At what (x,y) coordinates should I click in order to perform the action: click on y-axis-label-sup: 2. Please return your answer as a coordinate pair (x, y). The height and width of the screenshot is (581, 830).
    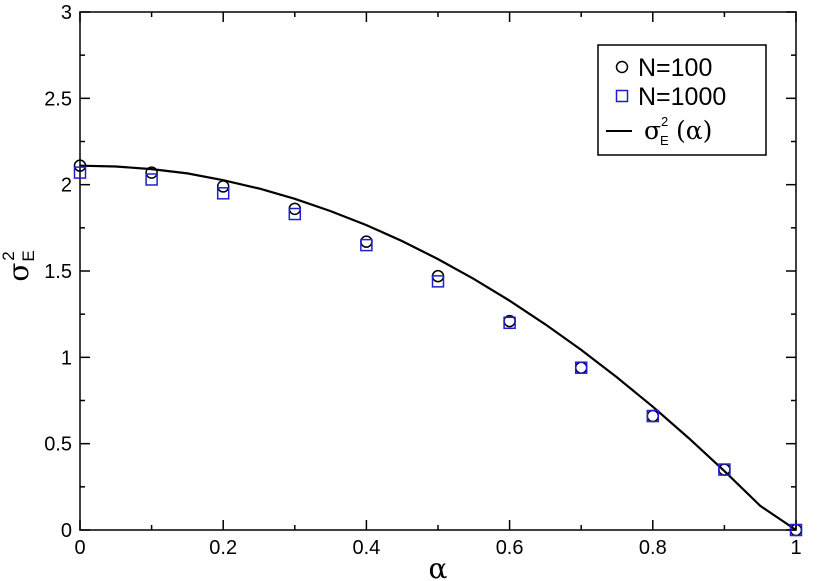
    Looking at the image, I should click on (9, 255).